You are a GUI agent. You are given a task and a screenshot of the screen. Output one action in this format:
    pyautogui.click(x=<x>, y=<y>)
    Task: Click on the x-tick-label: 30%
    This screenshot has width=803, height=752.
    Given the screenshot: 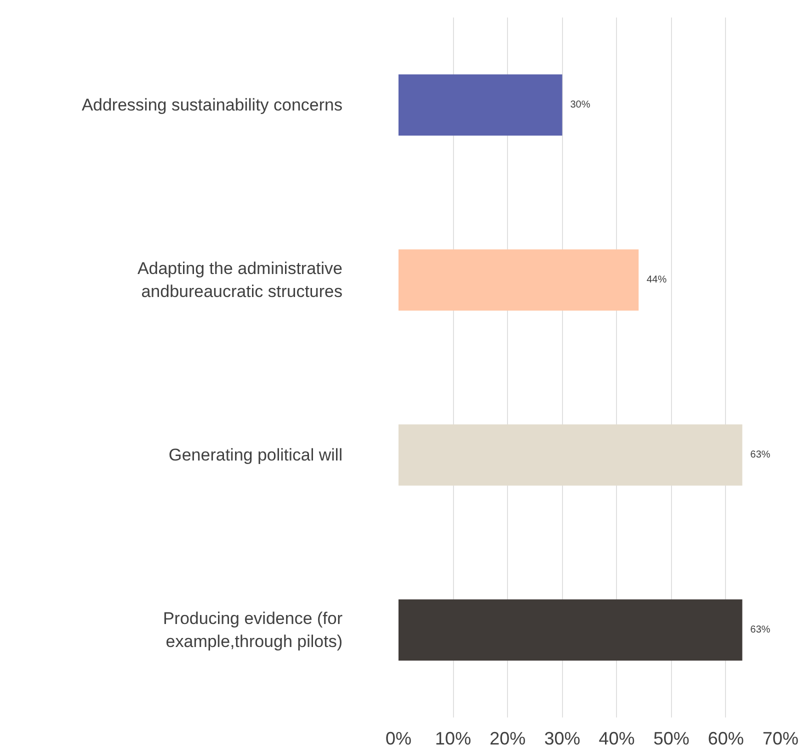 What is the action you would take?
    pyautogui.click(x=562, y=738)
    